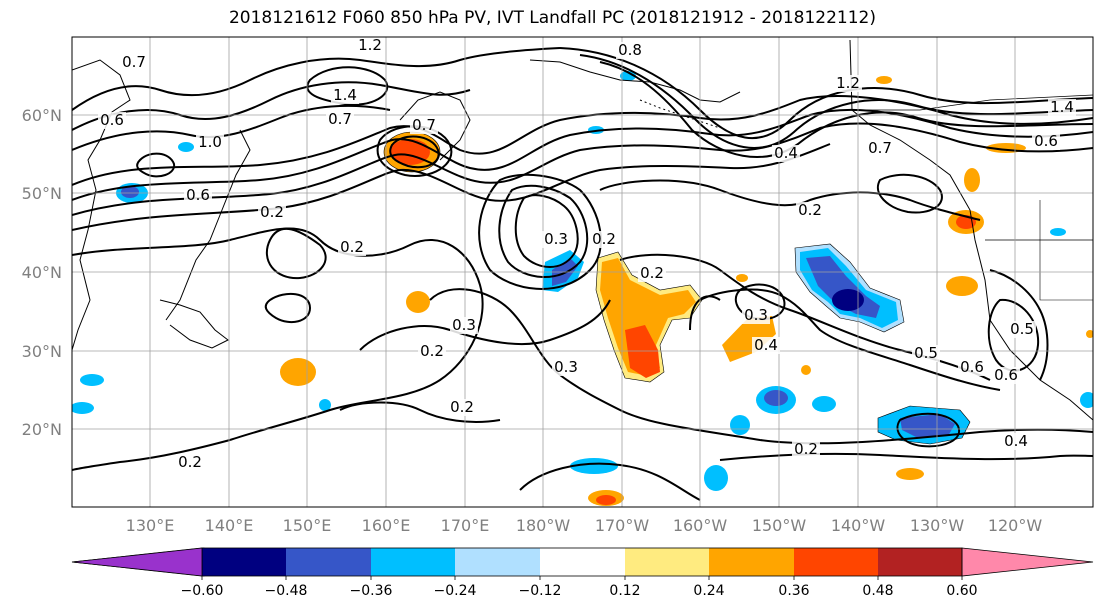 The height and width of the screenshot is (601, 1105). What do you see at coordinates (606, 500) in the screenshot?
I see `shade-red` at bounding box center [606, 500].